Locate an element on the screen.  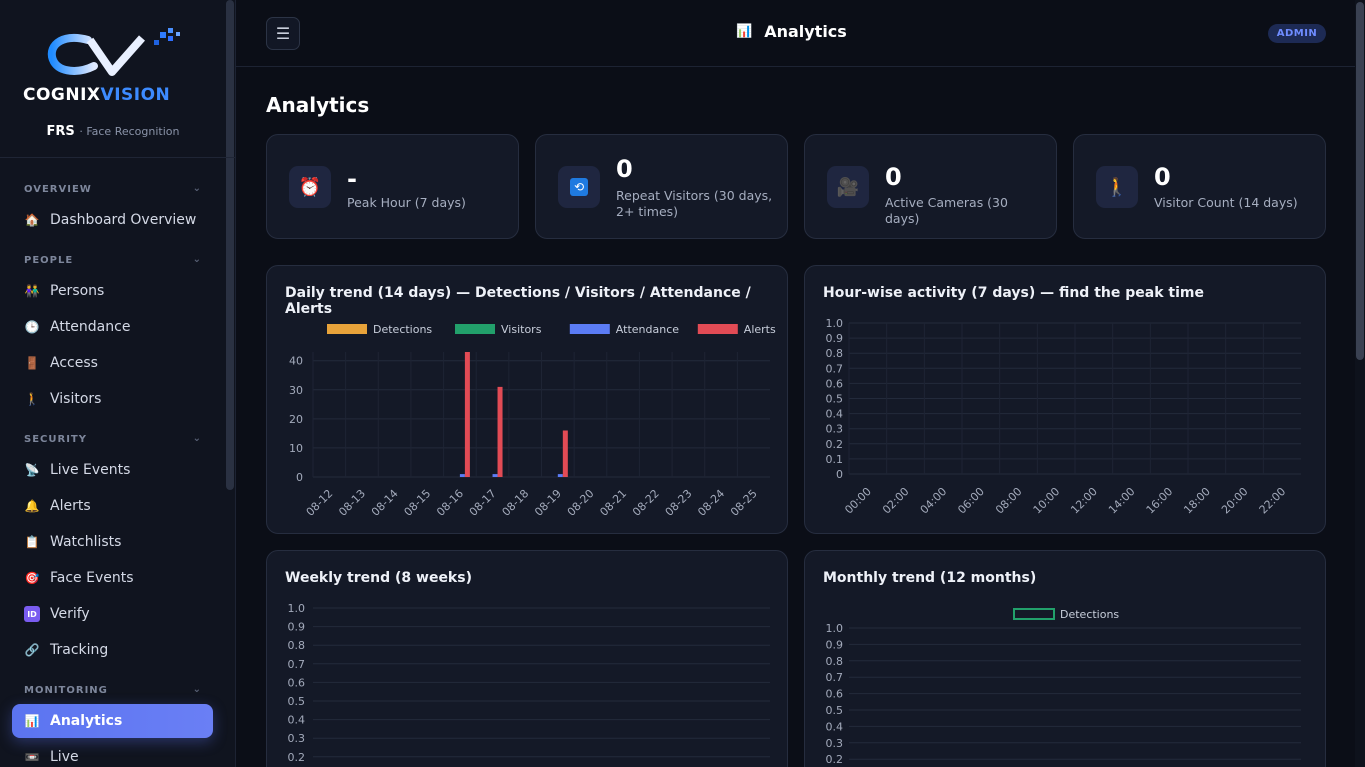
stat-label: Peak Hour (7 days) is located at coordinates (406, 202).